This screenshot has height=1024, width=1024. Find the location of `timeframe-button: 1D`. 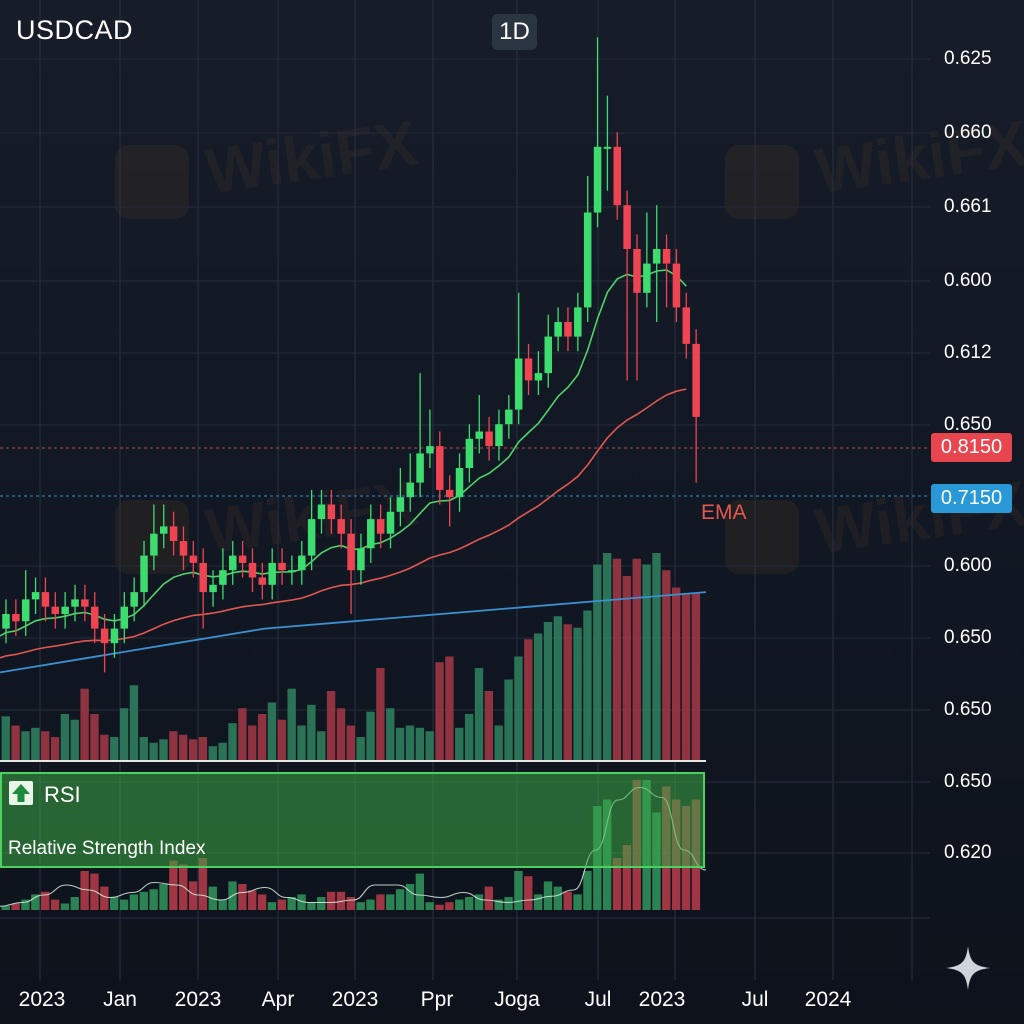

timeframe-button: 1D is located at coordinates (514, 32).